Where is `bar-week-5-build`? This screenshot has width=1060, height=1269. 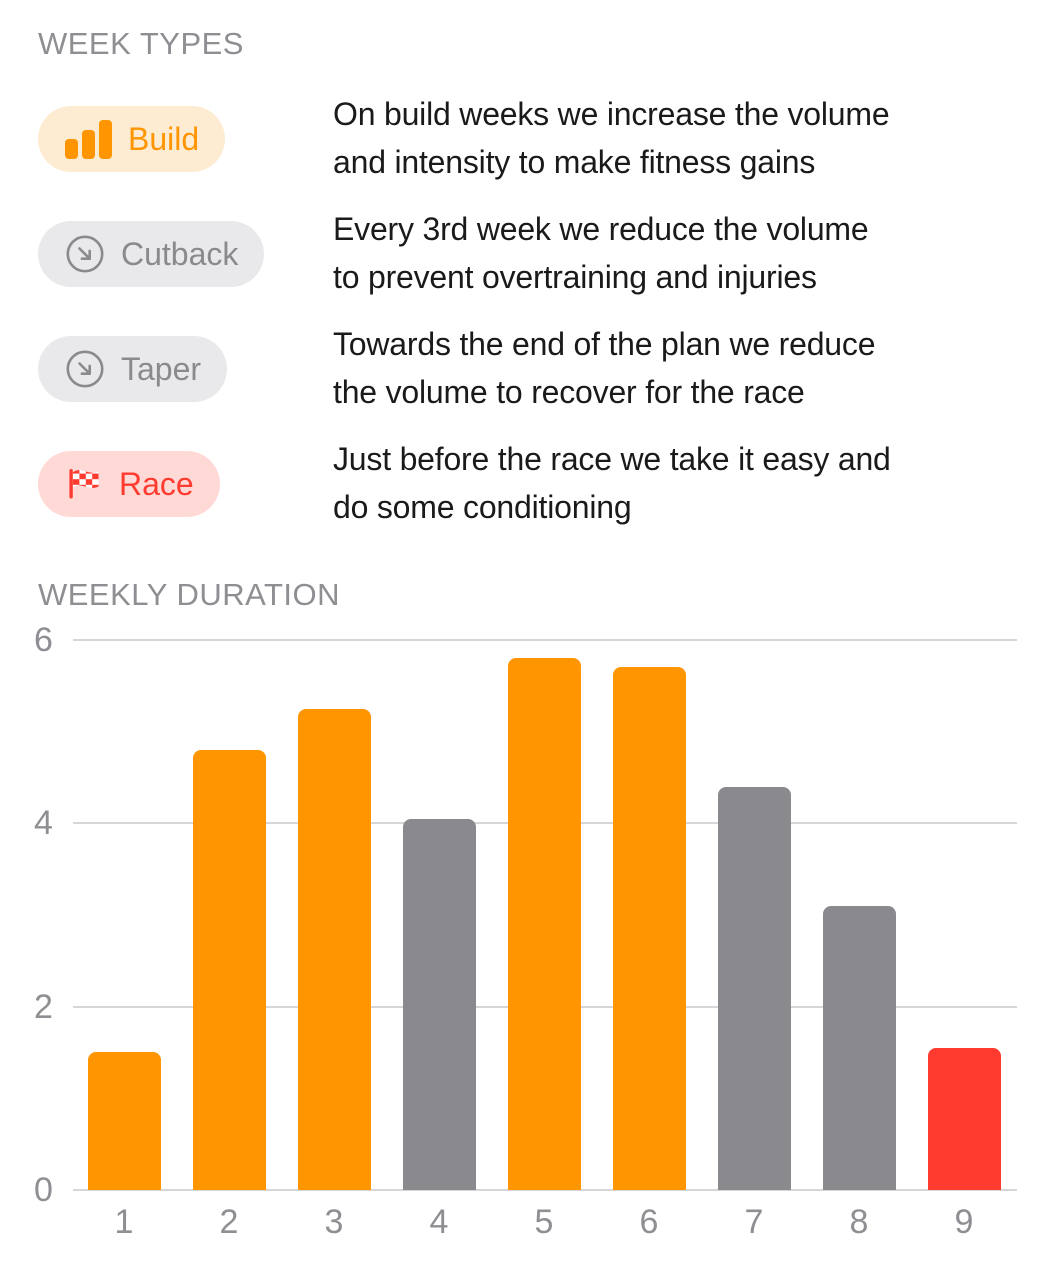
bar-week-5-build is located at coordinates (544, 924).